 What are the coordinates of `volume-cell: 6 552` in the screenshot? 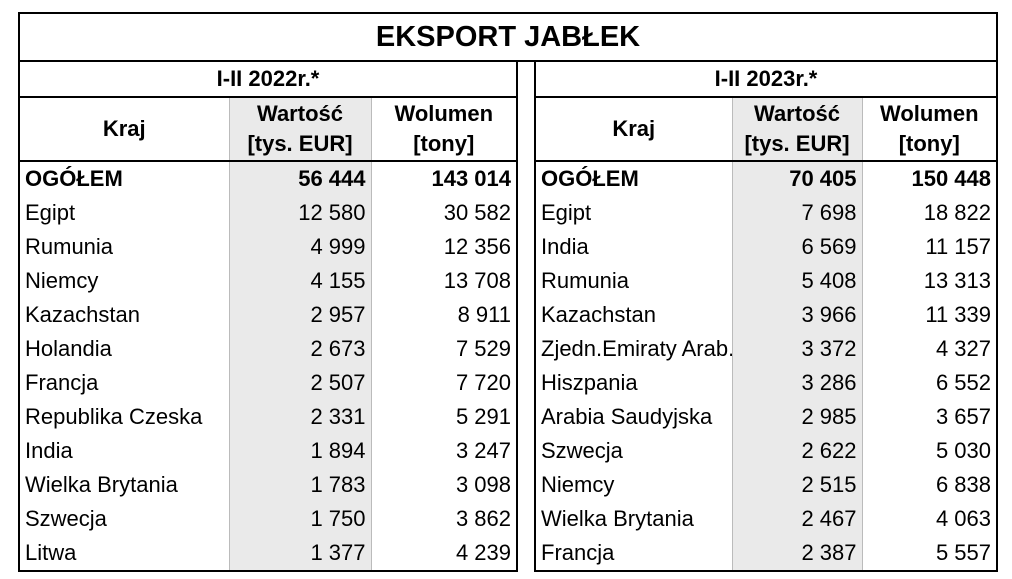 It's located at (930, 383).